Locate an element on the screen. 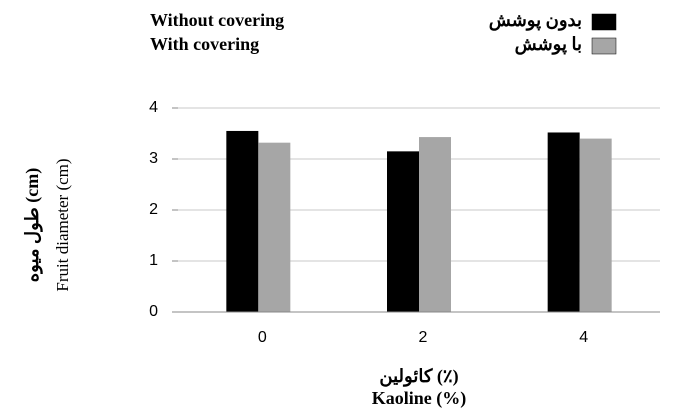 The height and width of the screenshot is (410, 696). legend-label: Without covering is located at coordinates (217, 20).